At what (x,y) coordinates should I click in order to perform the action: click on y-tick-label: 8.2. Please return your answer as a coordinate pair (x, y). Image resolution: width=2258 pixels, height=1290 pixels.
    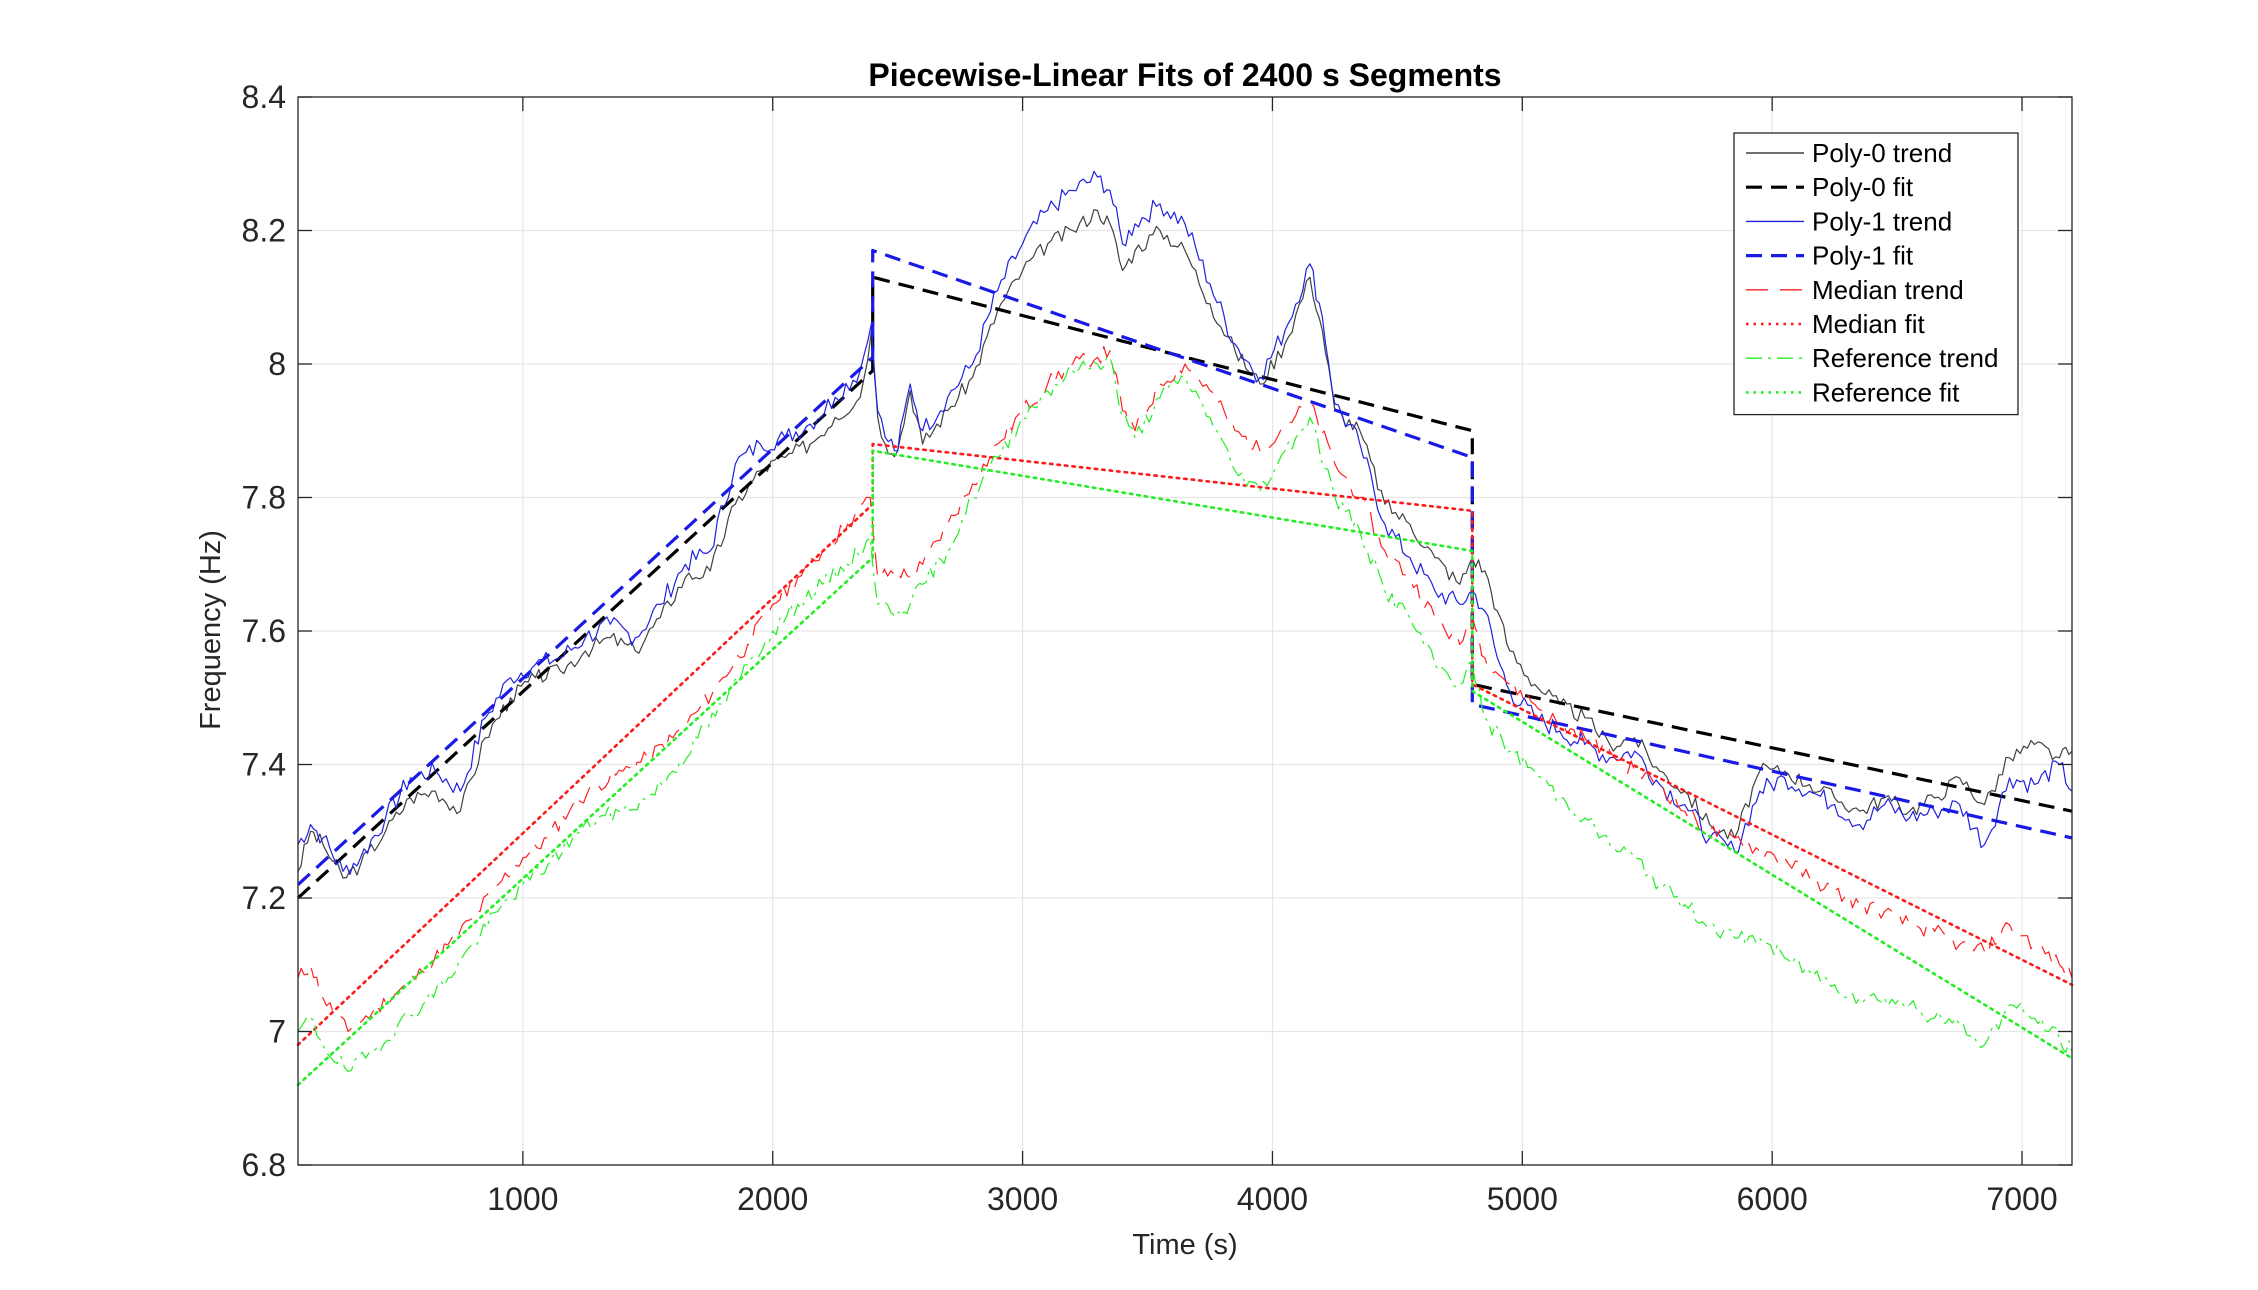
    Looking at the image, I should click on (264, 231).